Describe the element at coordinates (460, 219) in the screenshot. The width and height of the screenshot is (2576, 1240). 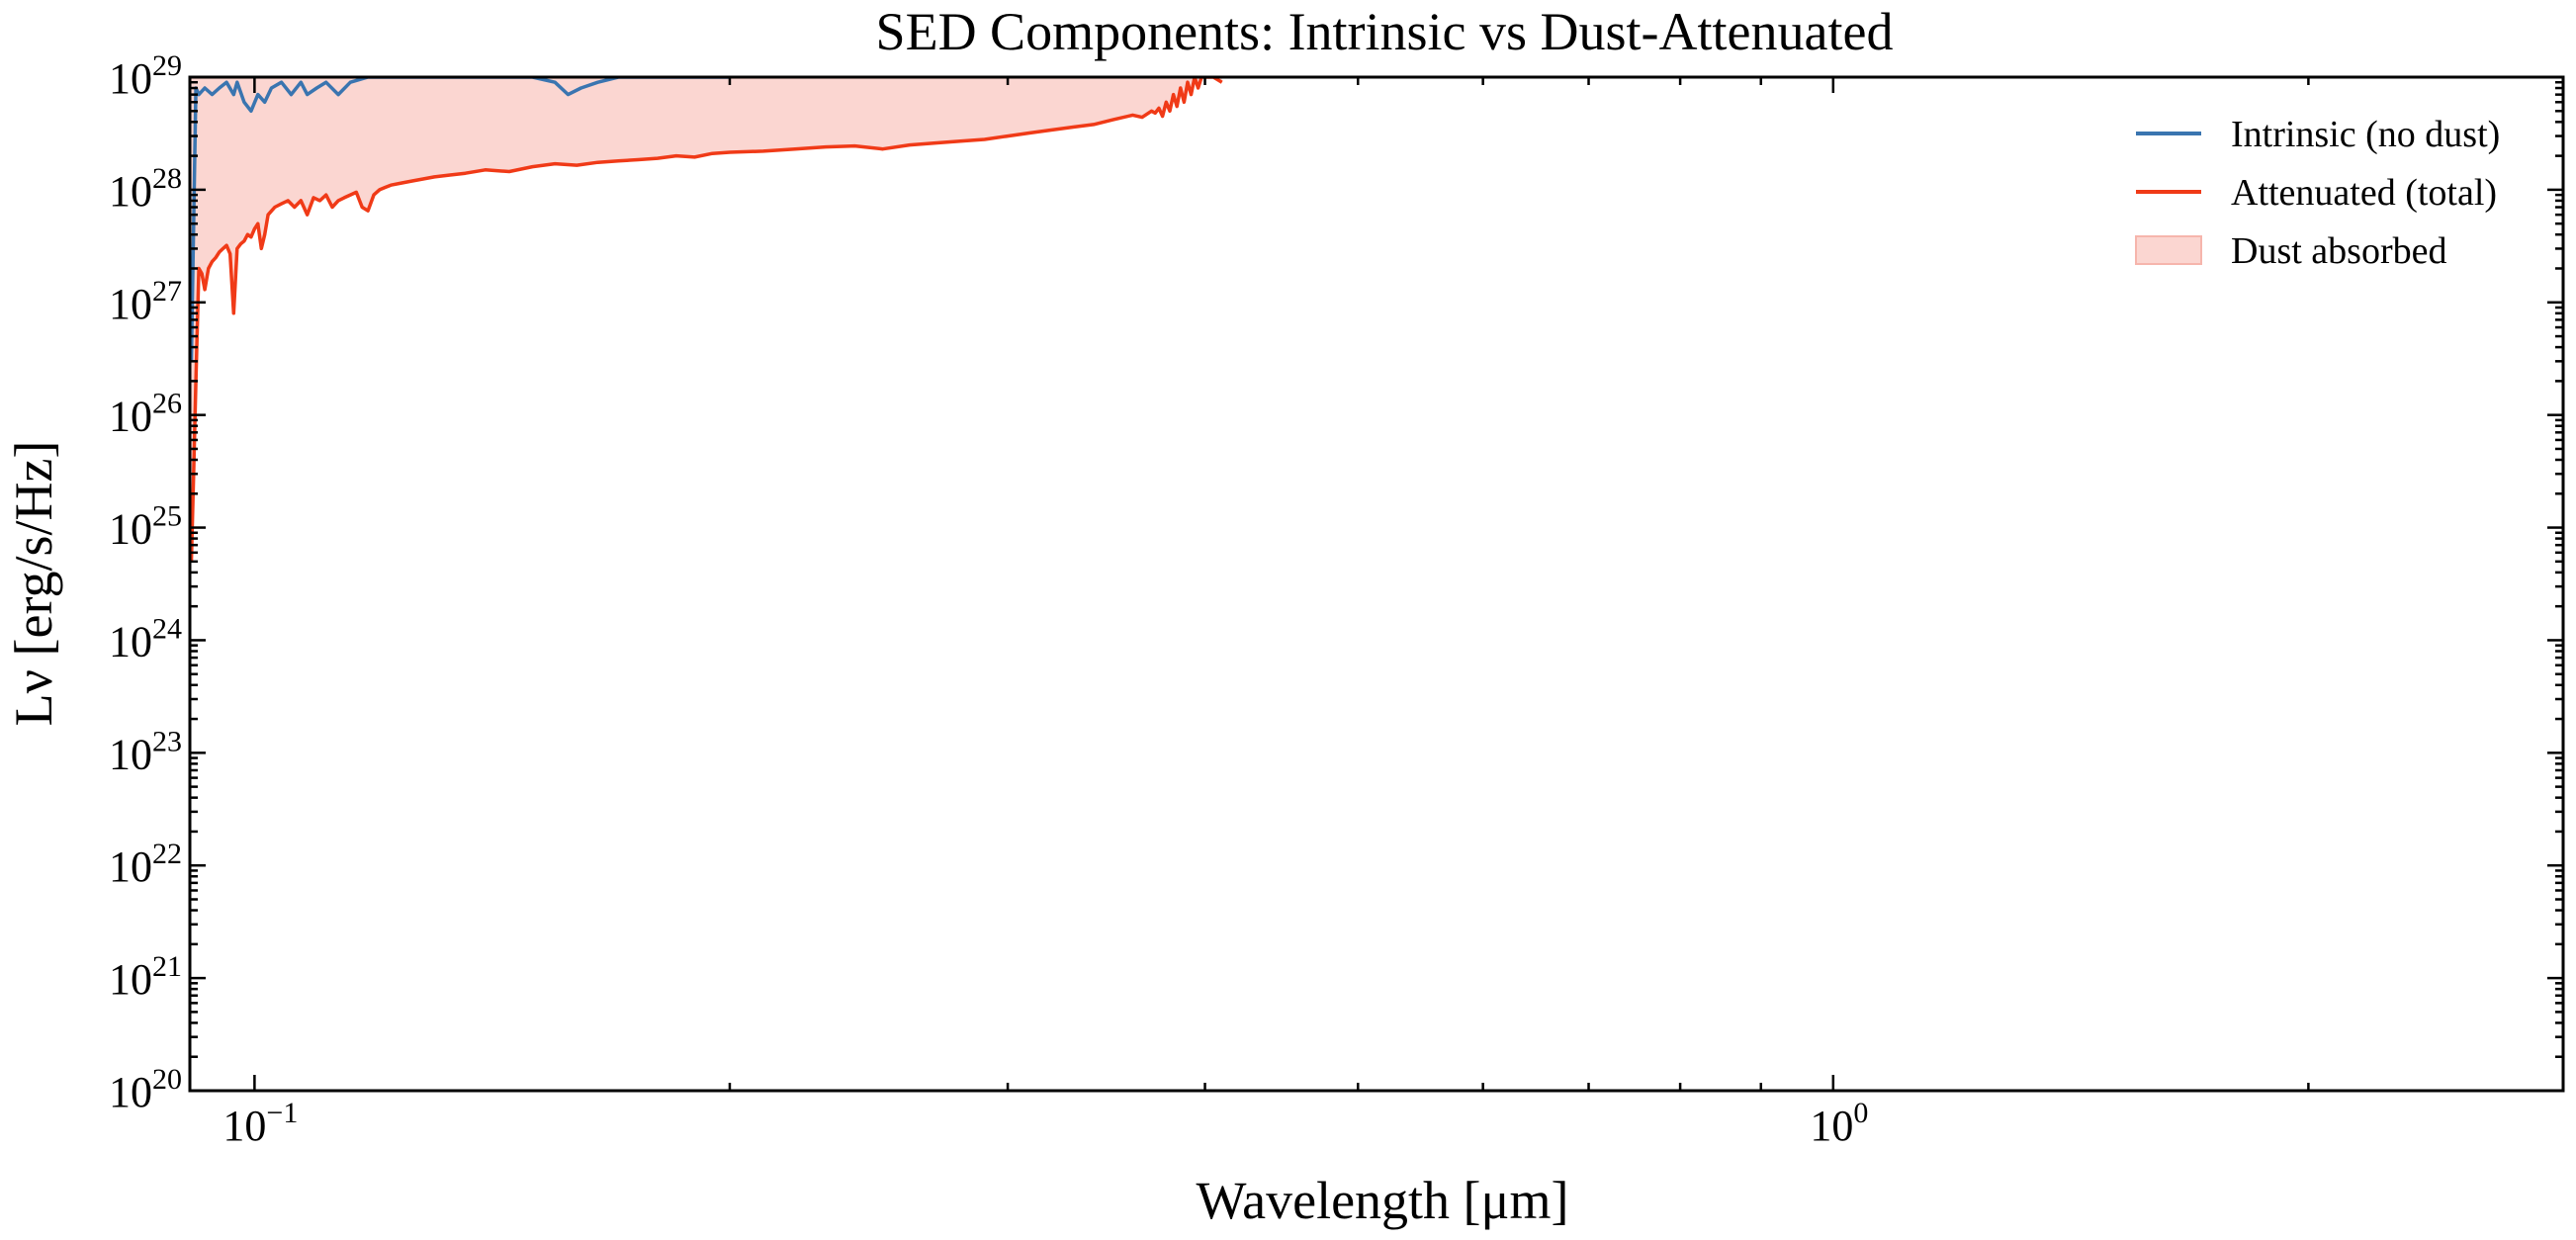
I see `intrinsic-series-line` at that location.